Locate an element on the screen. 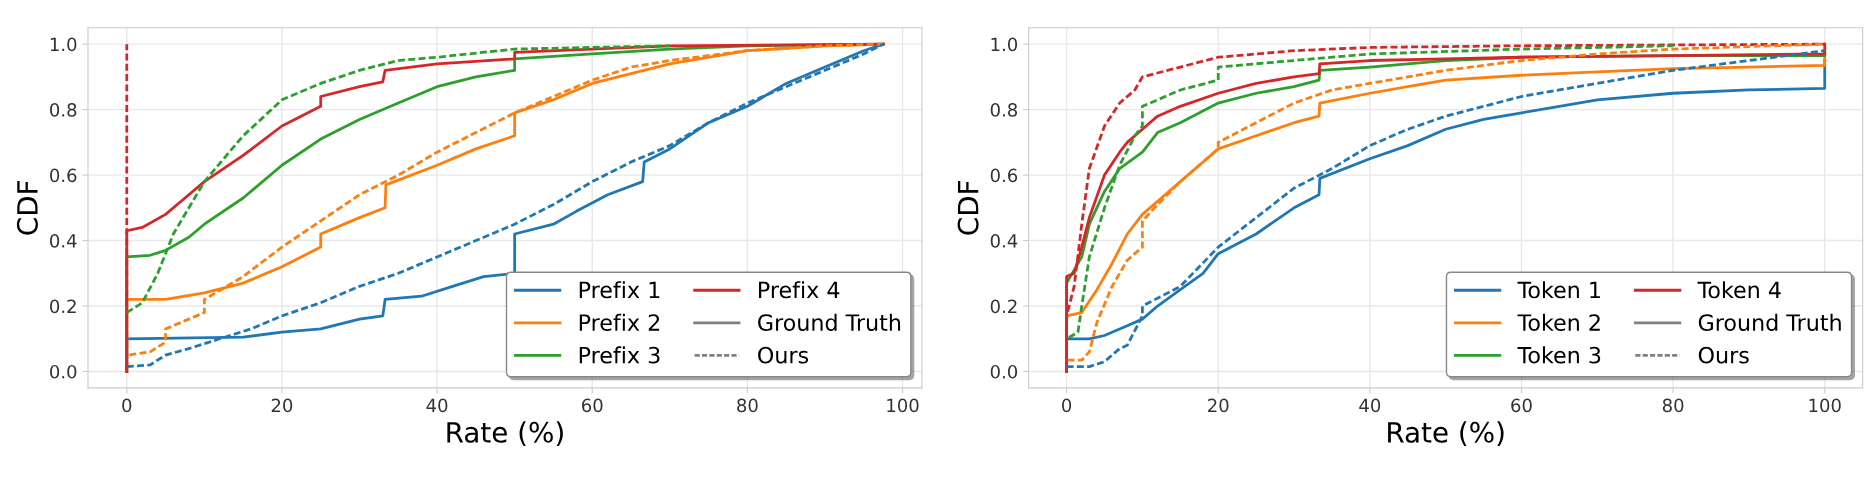  legend-label: Prefix 3 is located at coordinates (619, 355).